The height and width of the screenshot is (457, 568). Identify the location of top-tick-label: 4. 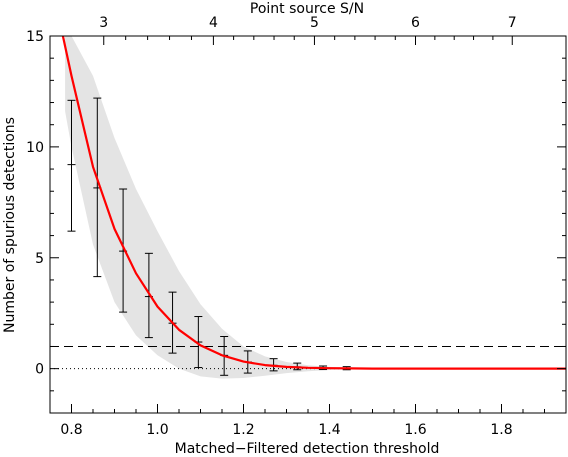
(213, 23).